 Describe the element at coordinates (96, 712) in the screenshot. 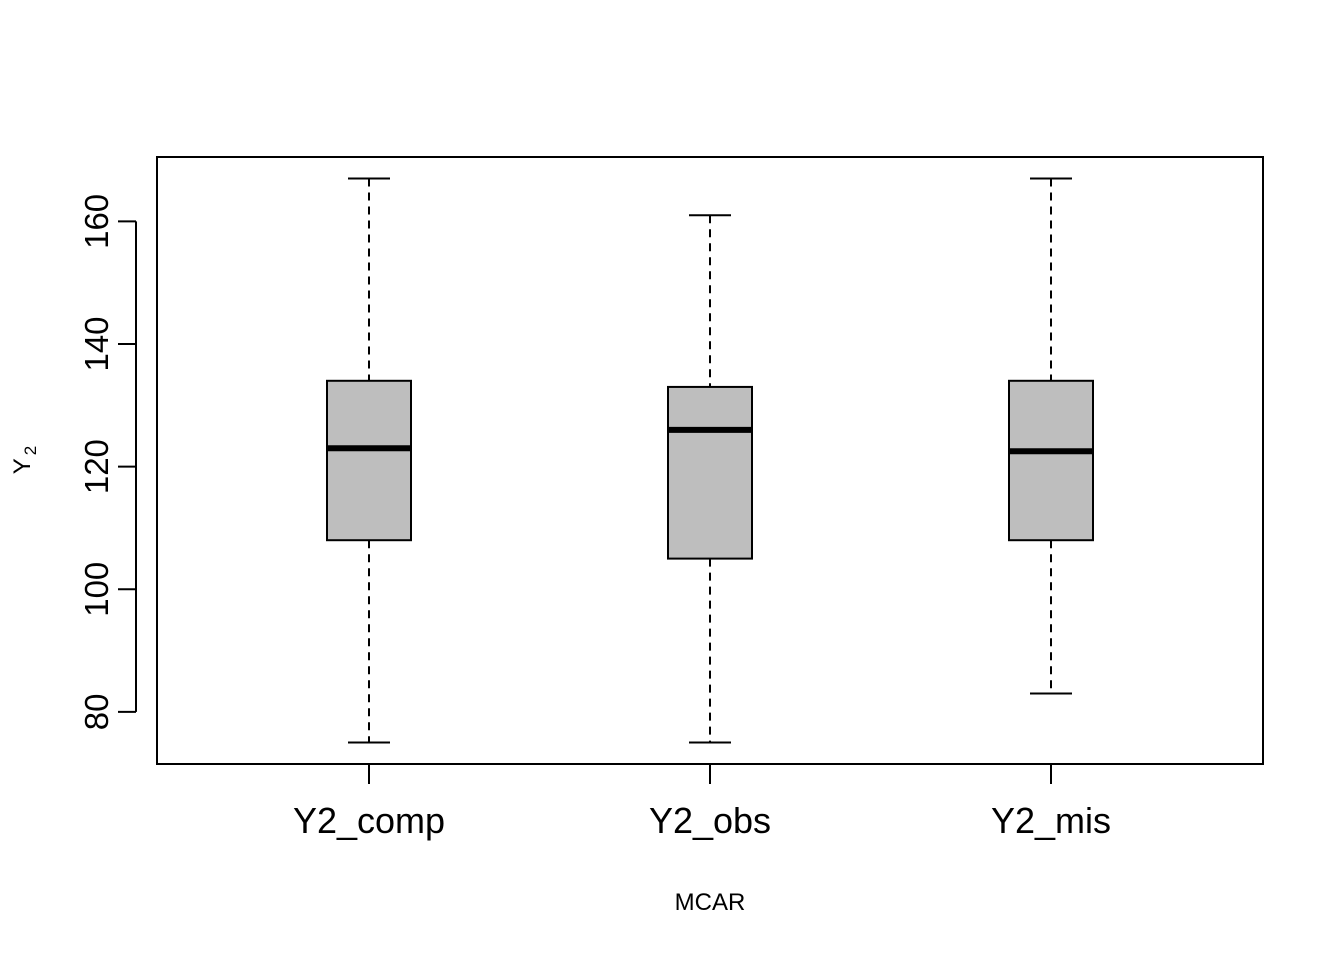

I see `y-tick-label: 80` at that location.